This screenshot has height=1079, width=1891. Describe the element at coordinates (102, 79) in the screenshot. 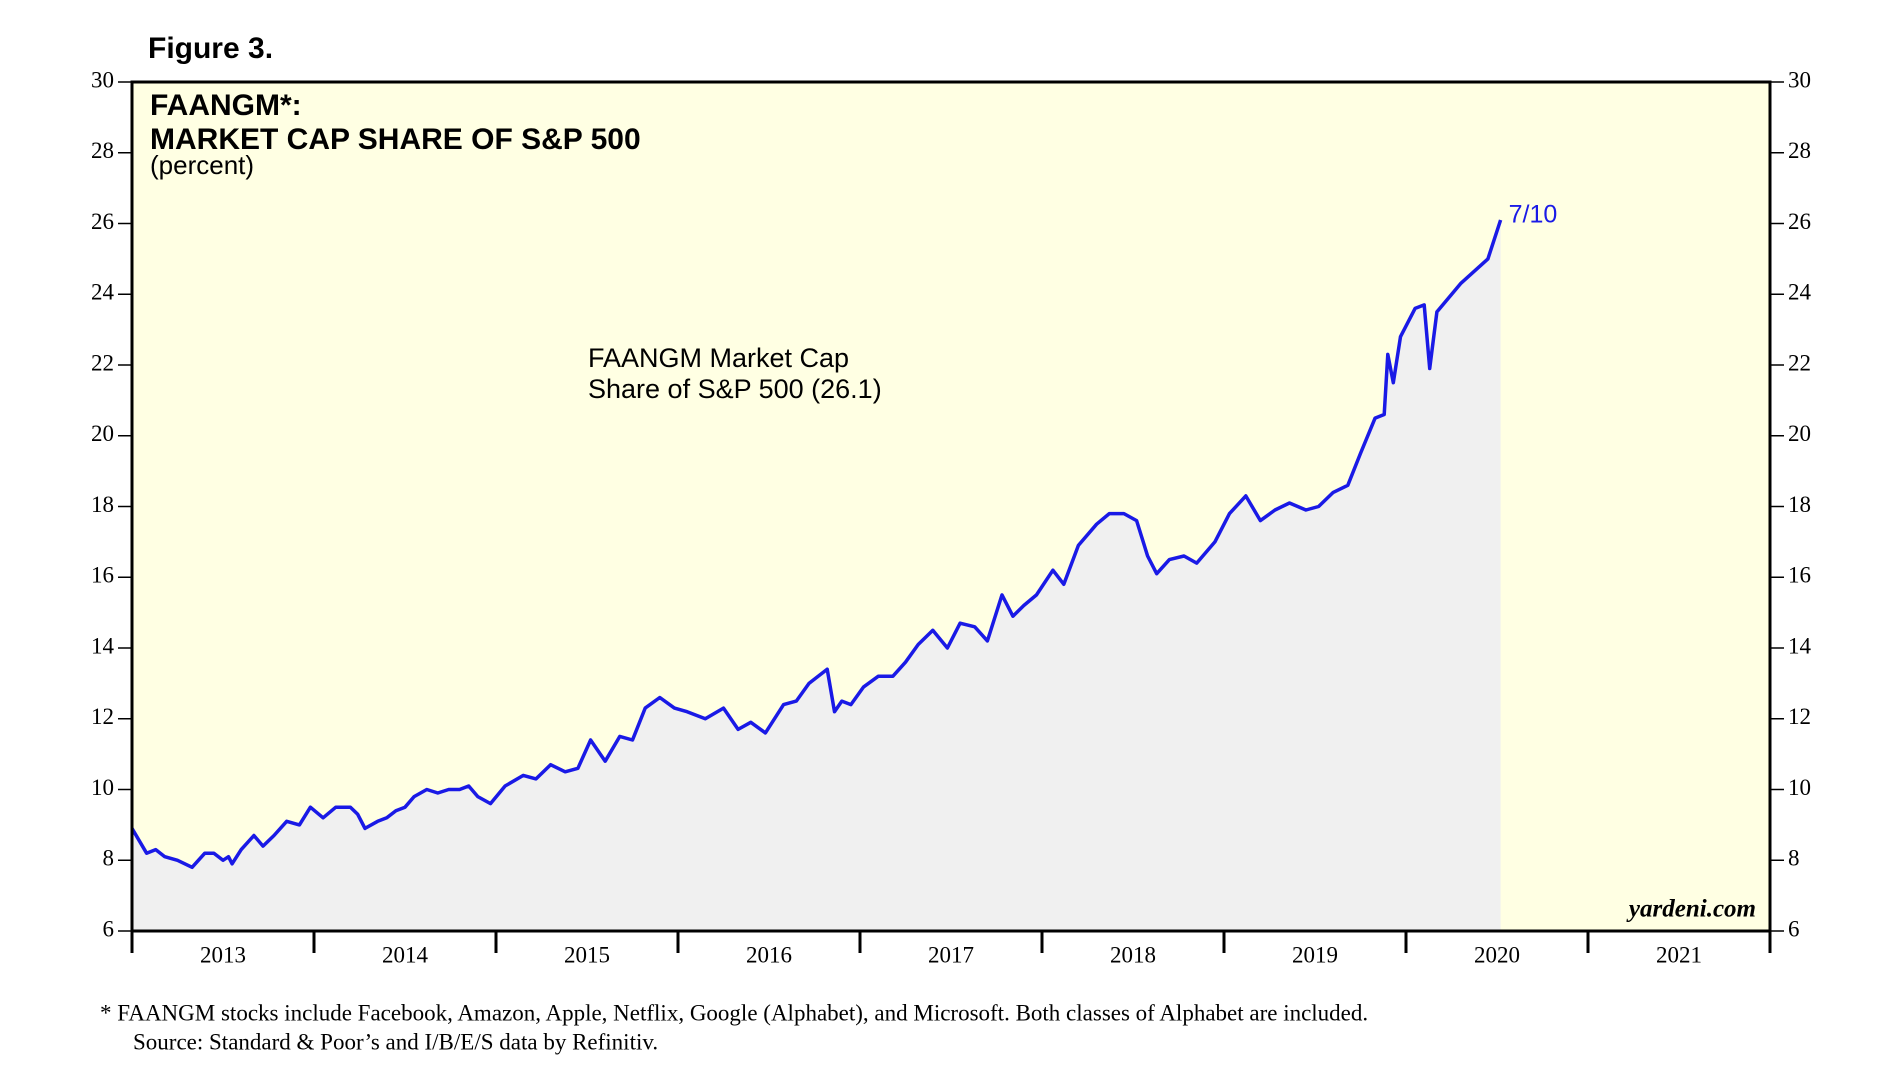

I see `y-tick-label: 30` at that location.